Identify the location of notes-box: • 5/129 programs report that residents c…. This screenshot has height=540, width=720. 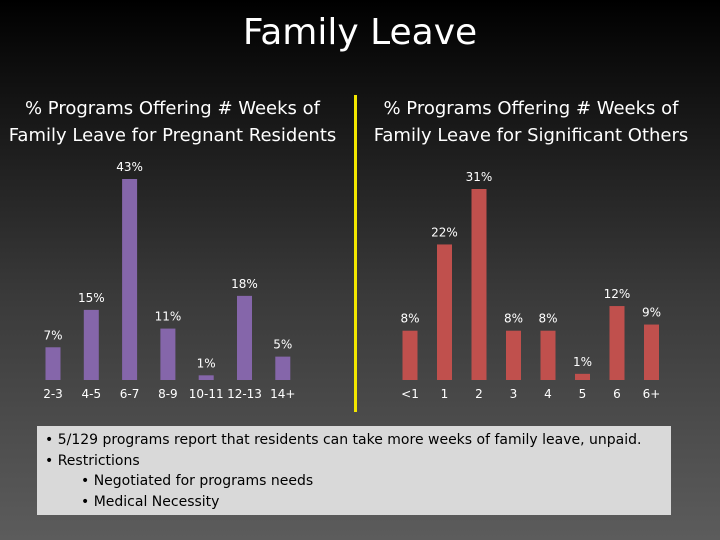
(354, 470).